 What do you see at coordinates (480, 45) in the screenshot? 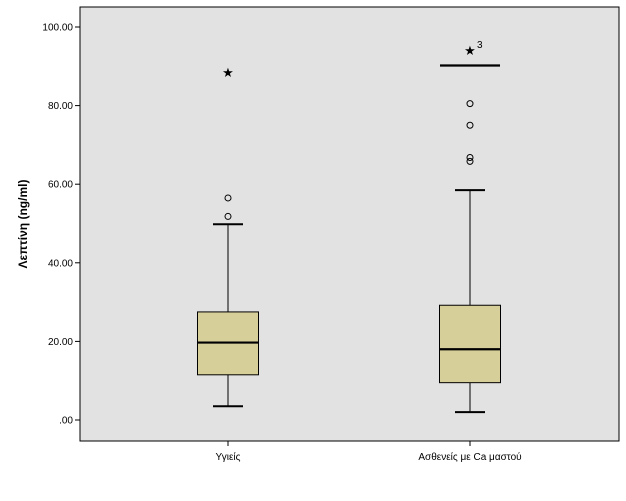
I see `extreme-case-label: 3` at bounding box center [480, 45].